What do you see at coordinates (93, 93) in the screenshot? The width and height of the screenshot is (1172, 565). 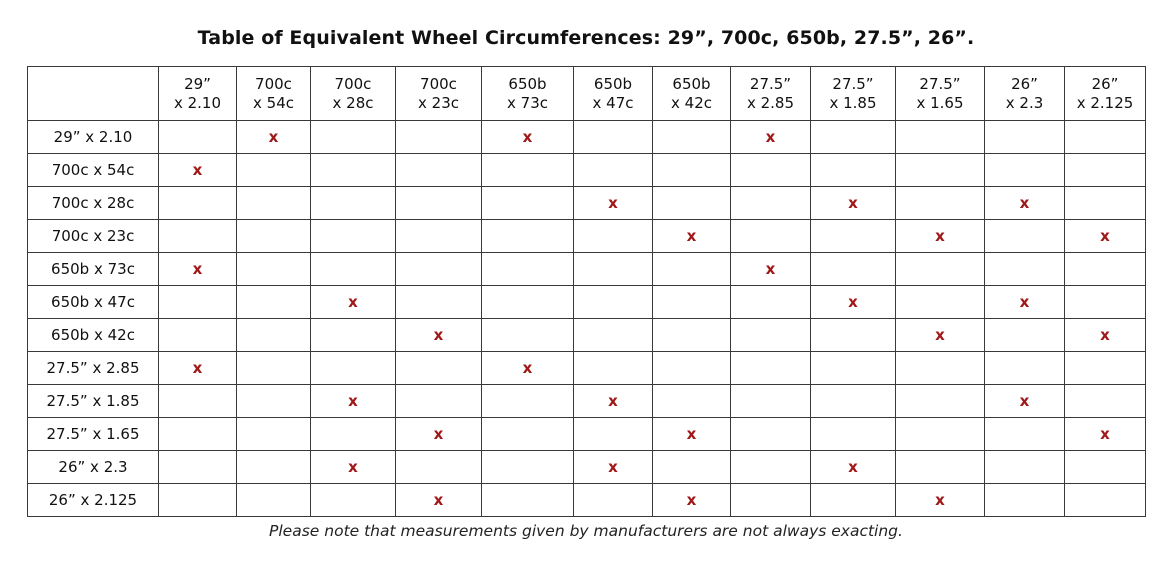 I see `corner-cell` at bounding box center [93, 93].